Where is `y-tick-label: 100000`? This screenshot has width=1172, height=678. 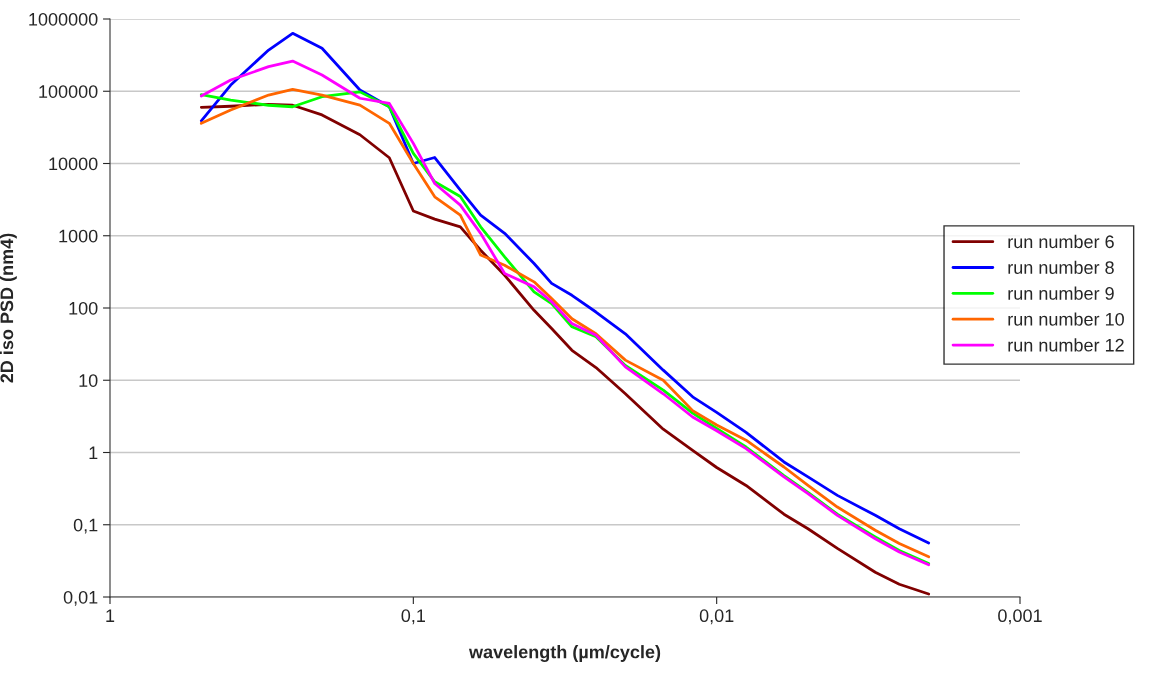
y-tick-label: 100000 is located at coordinates (68, 91).